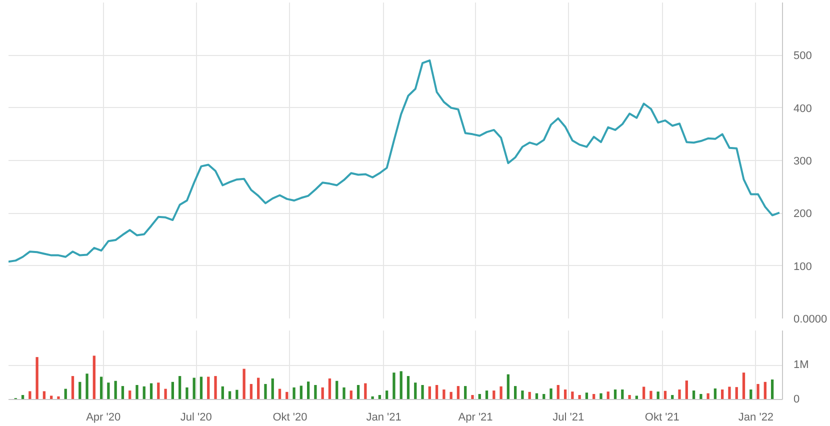 The width and height of the screenshot is (830, 426). Describe the element at coordinates (475, 418) in the screenshot. I see `x-tick-label: Apr '21` at that location.